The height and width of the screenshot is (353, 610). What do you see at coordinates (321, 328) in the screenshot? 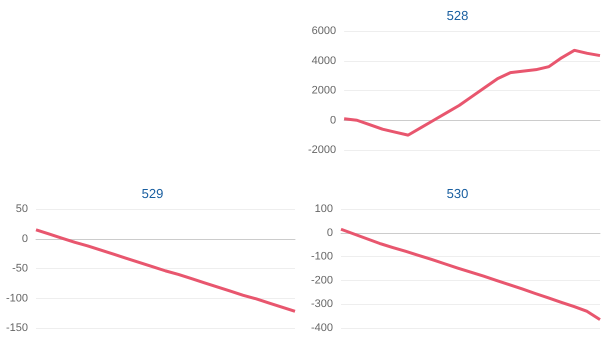
I see `y-tick-label: -400` at bounding box center [321, 328].